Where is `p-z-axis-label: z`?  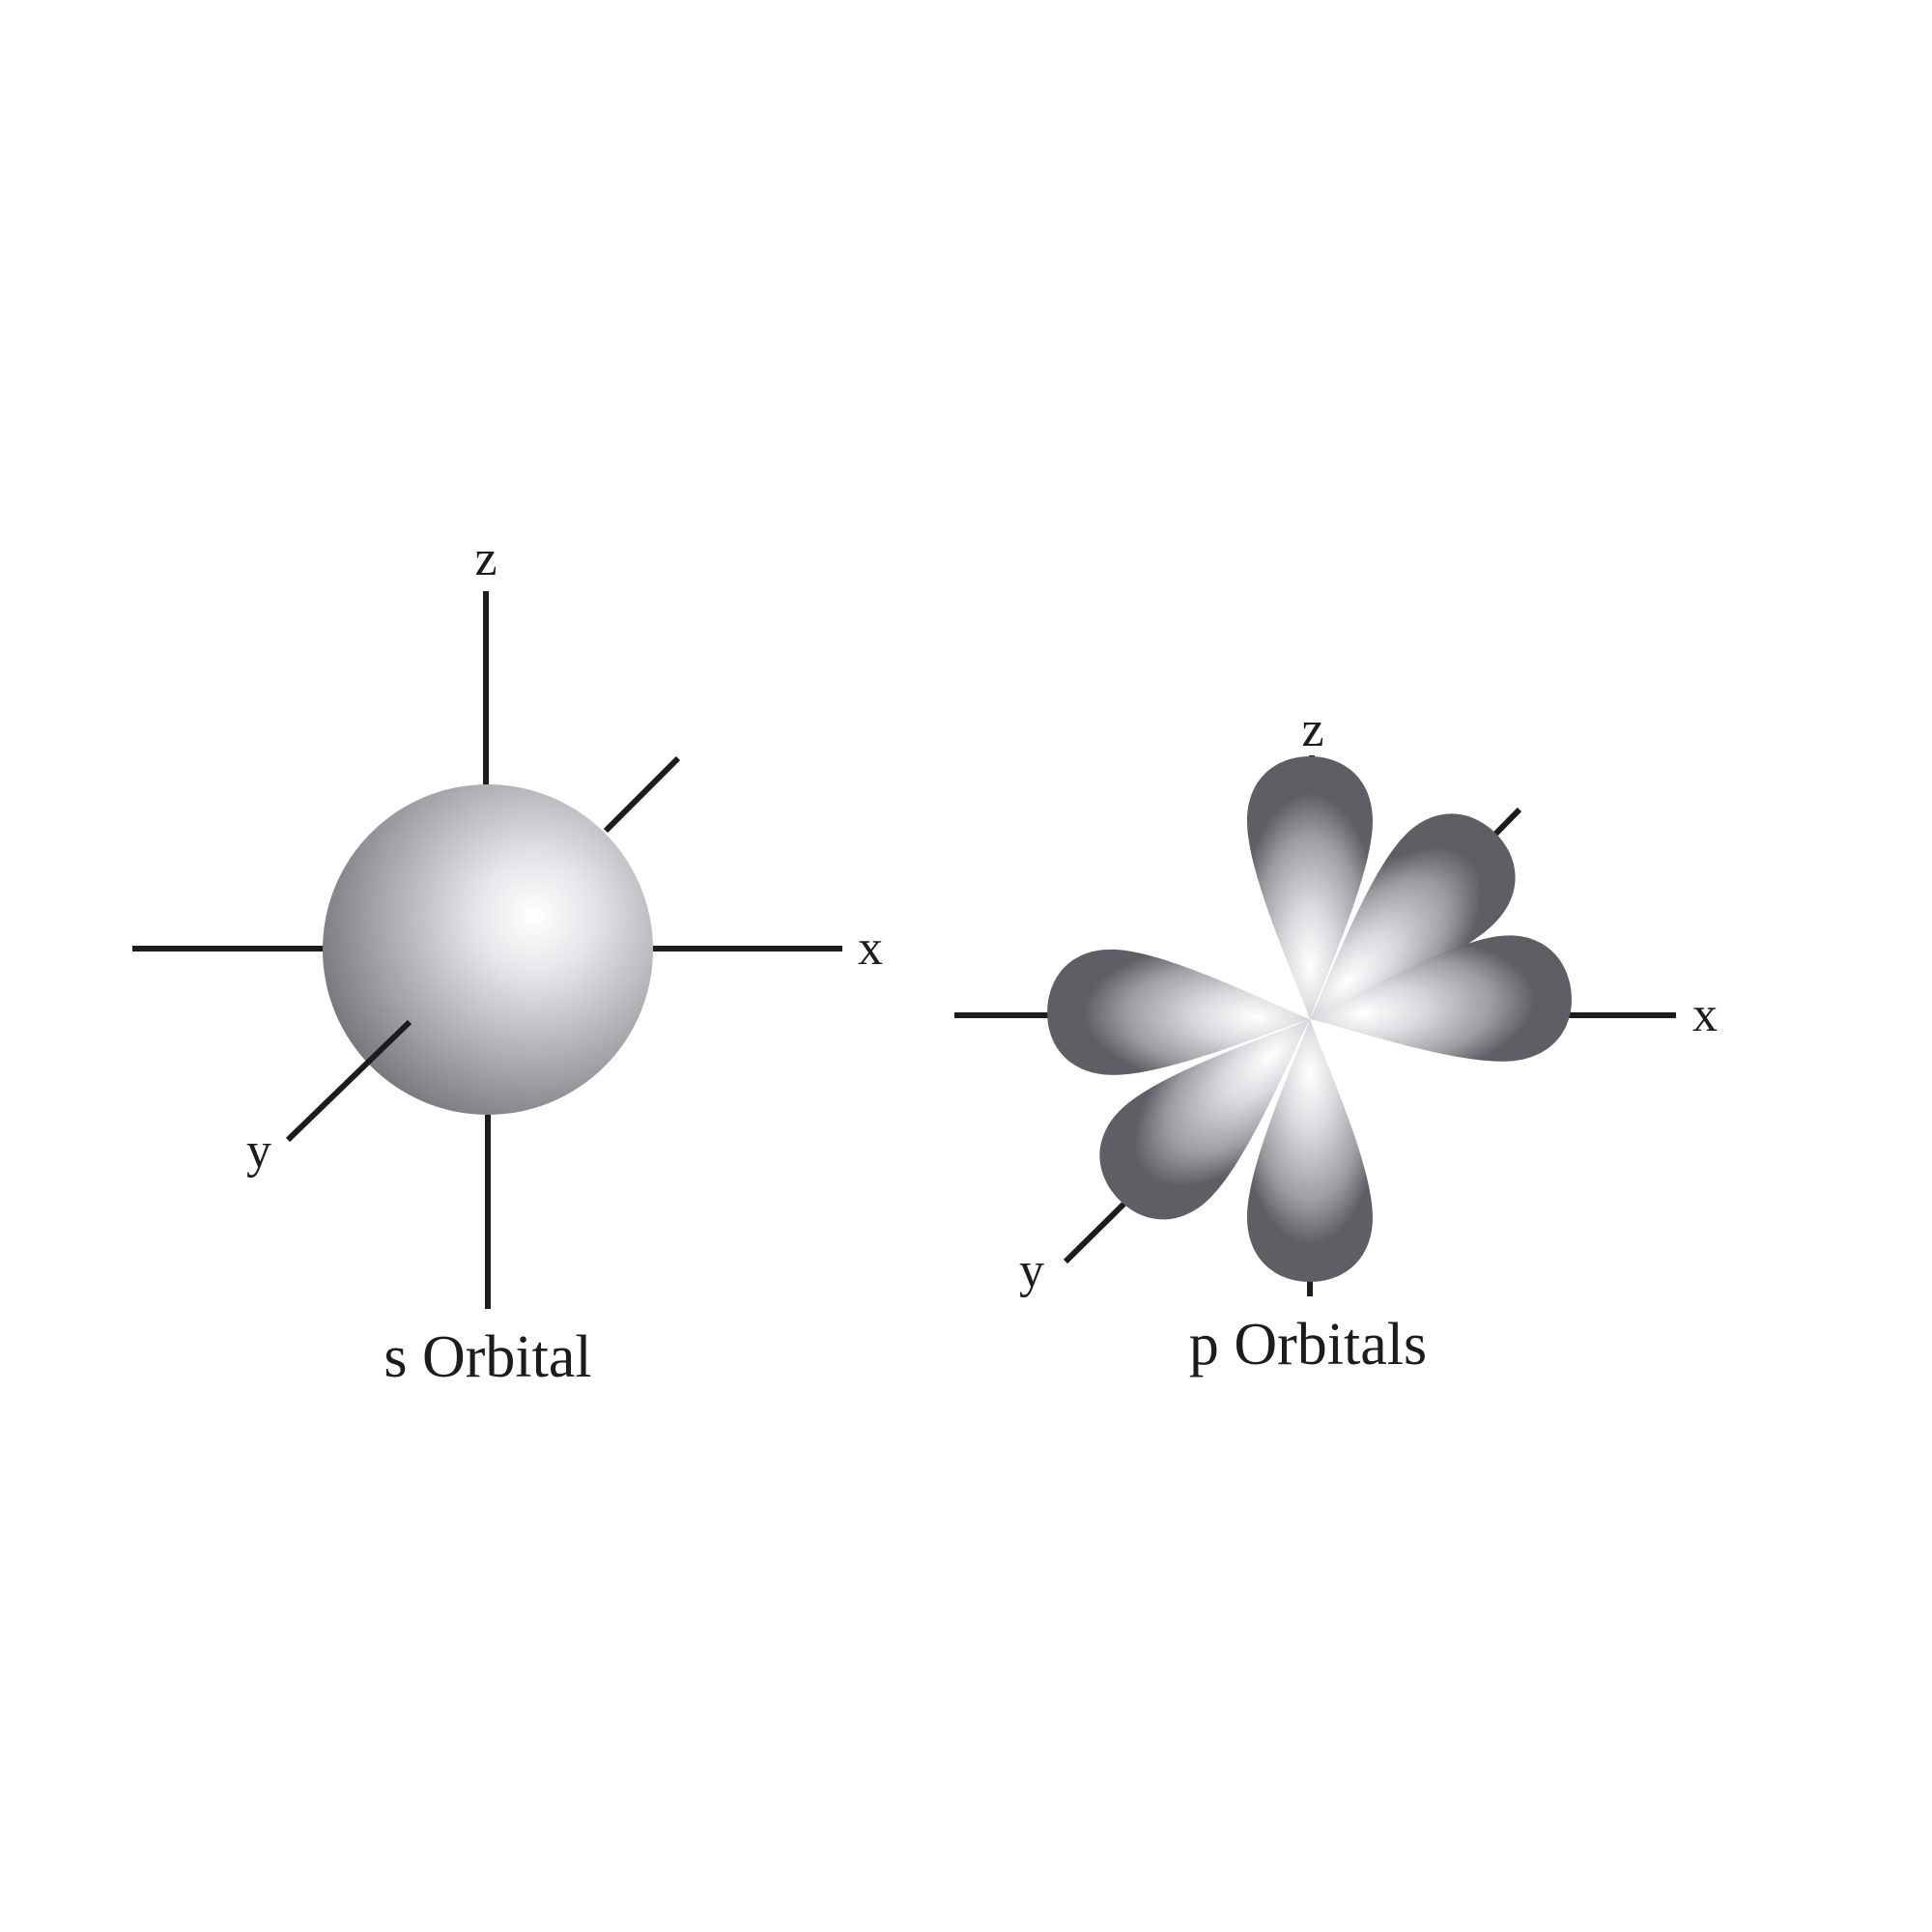 p-z-axis-label: z is located at coordinates (1312, 729).